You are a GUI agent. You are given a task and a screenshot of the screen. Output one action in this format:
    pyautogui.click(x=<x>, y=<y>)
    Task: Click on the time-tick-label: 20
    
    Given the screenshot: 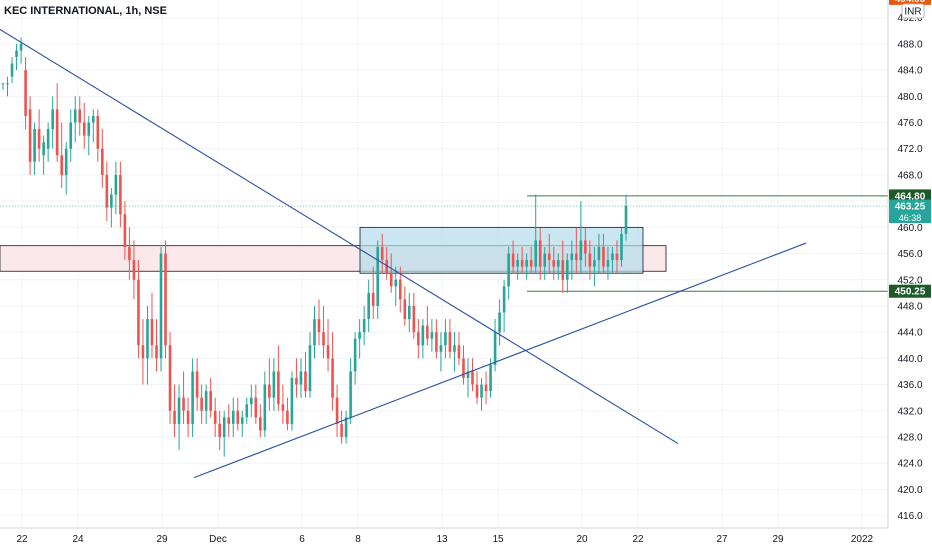 What is the action you would take?
    pyautogui.click(x=582, y=539)
    